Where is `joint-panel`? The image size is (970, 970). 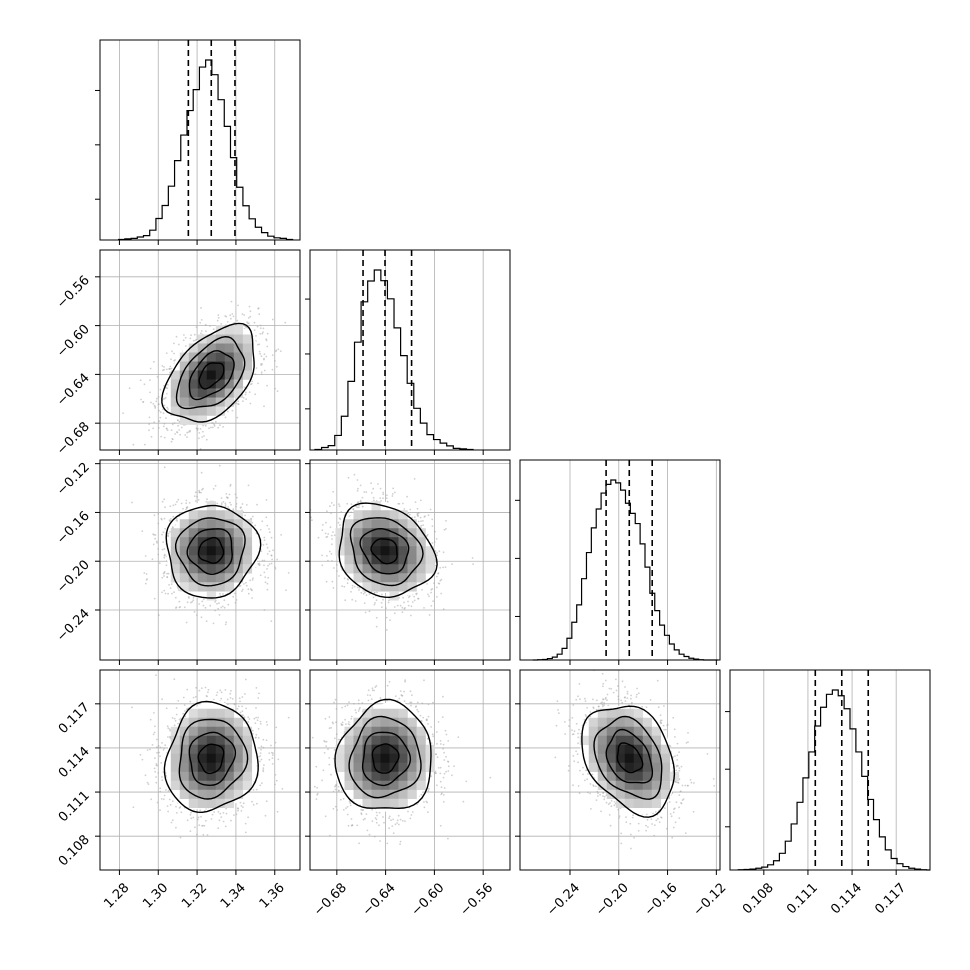 joint-panel is located at coordinates (408, 562).